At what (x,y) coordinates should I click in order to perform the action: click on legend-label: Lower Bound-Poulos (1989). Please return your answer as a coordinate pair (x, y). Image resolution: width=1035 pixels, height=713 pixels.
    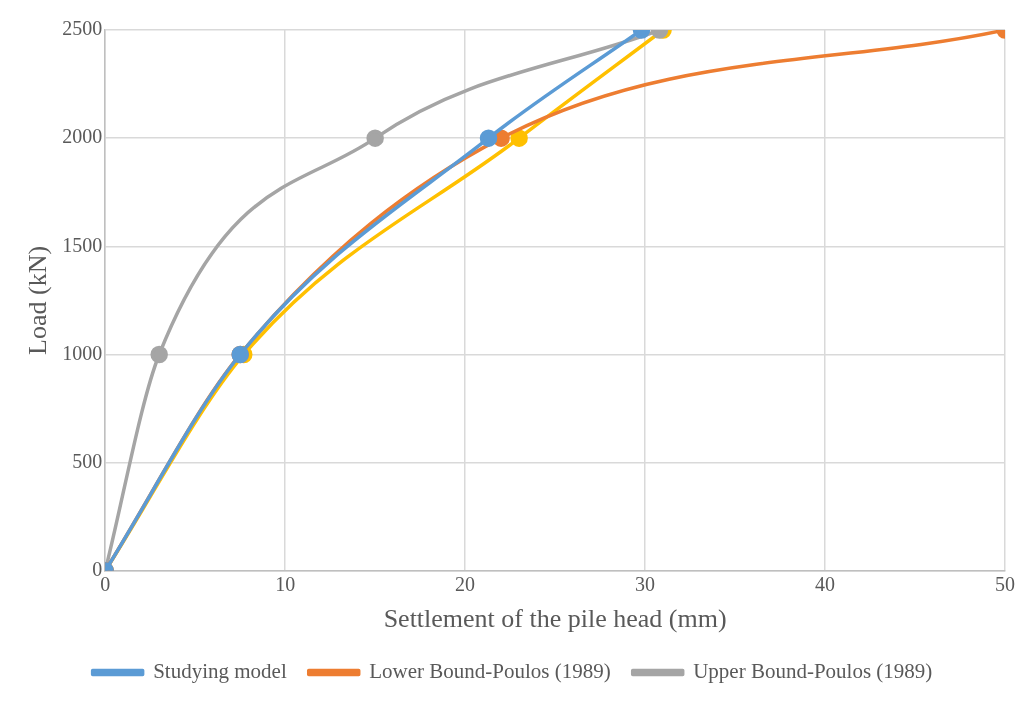
    Looking at the image, I should click on (490, 671).